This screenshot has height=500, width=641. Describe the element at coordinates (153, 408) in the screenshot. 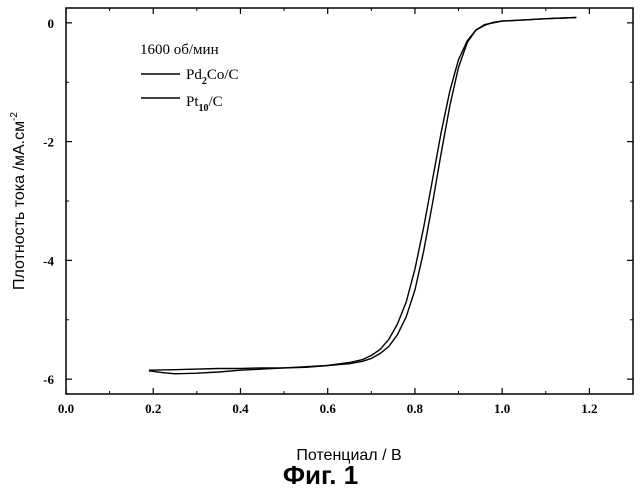

I see `x-tick-label: 0.2` at that location.